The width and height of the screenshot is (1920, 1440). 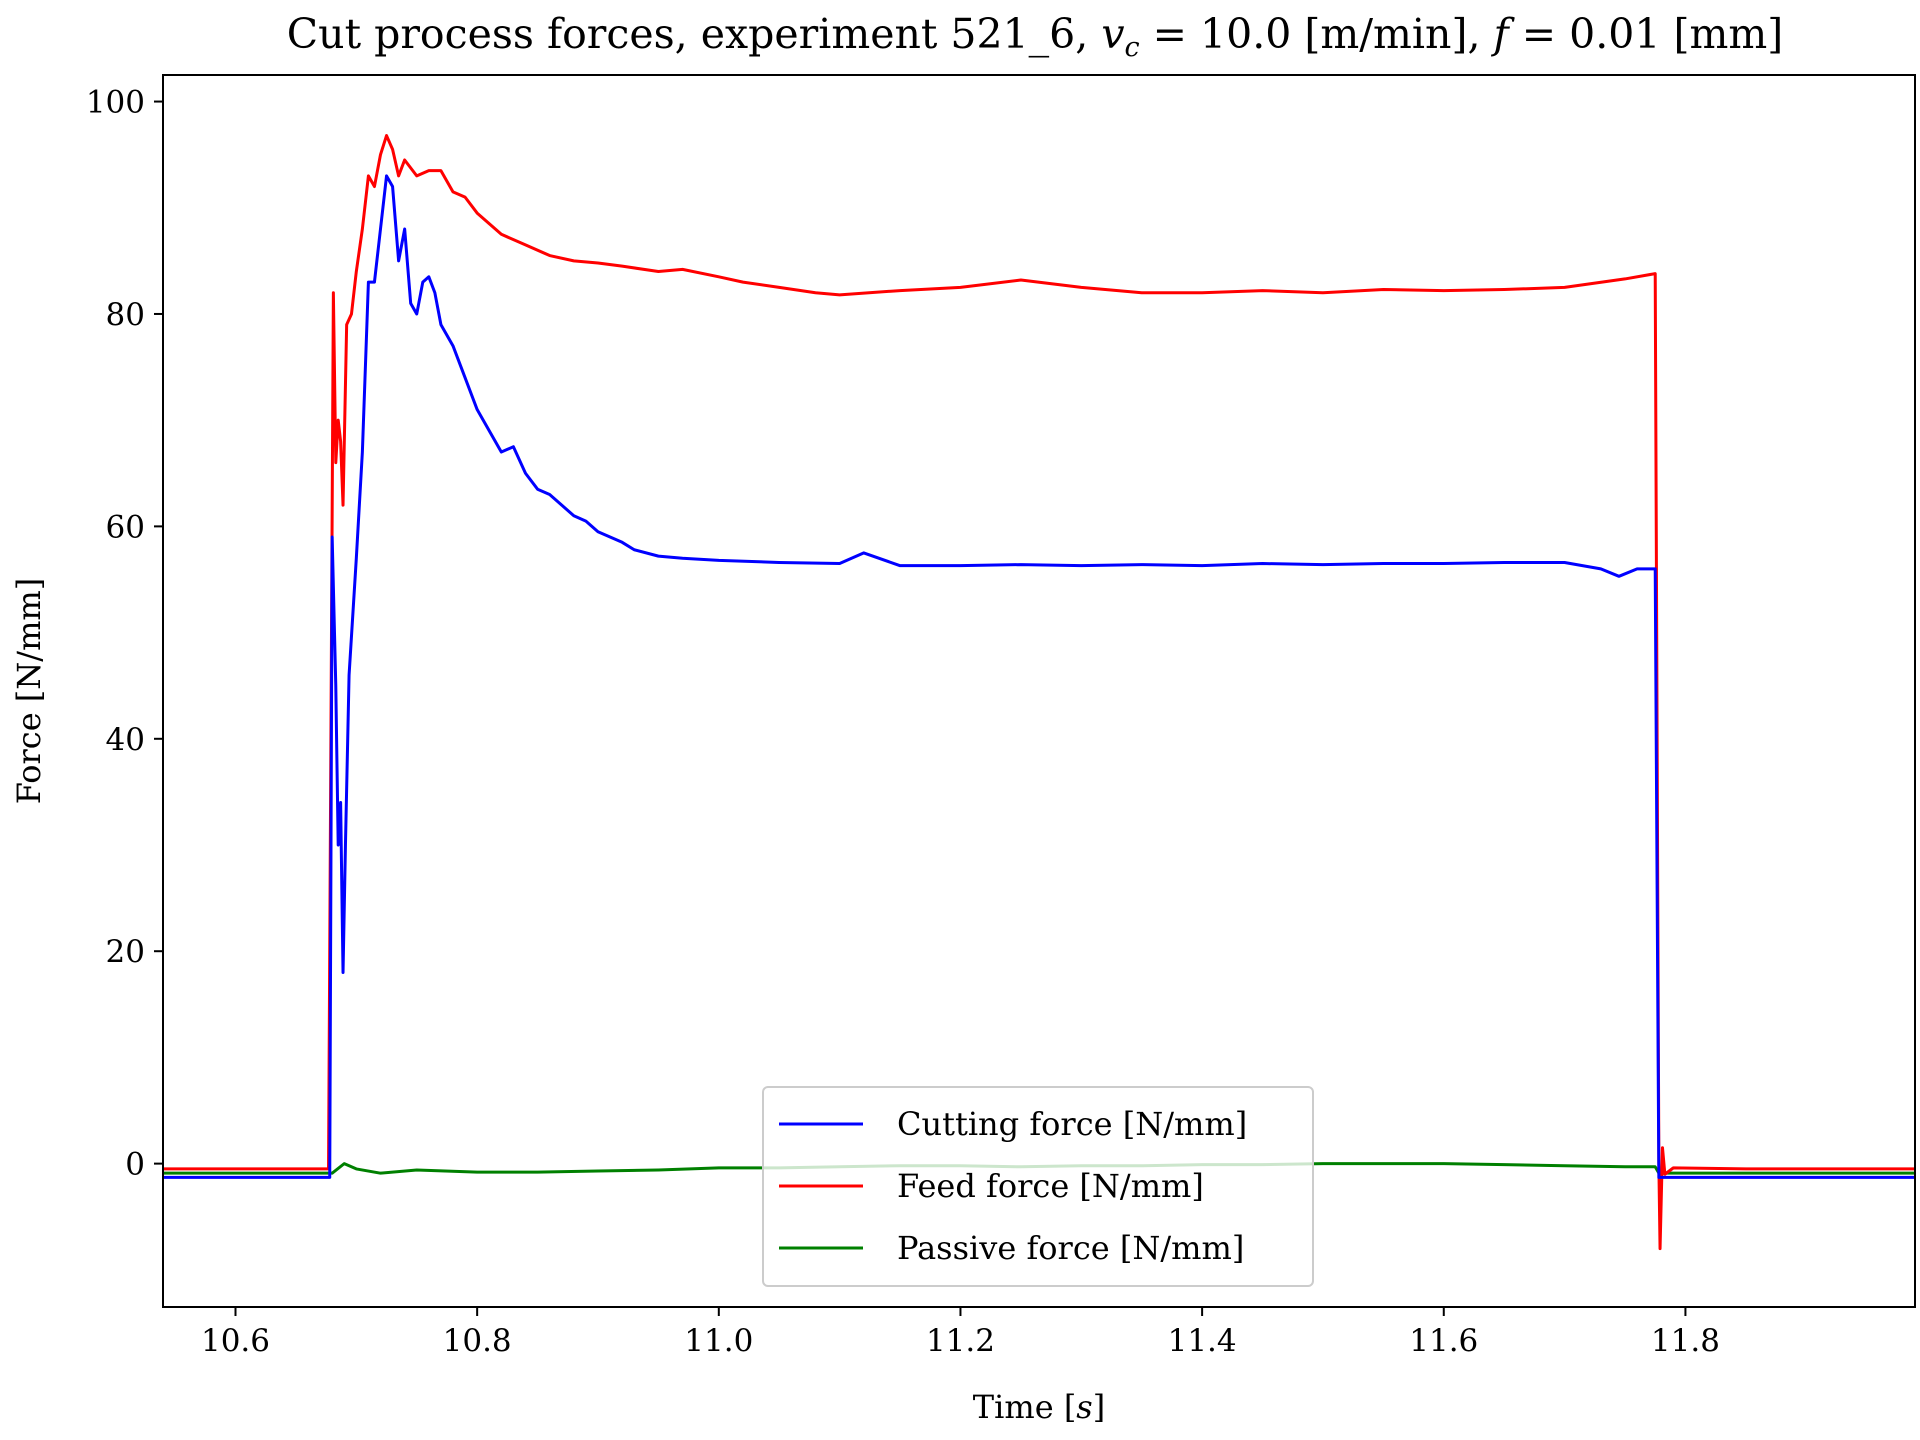 What do you see at coordinates (658, 34) in the screenshot?
I see `title-part-1: Cut process forces, experiment 521` at bounding box center [658, 34].